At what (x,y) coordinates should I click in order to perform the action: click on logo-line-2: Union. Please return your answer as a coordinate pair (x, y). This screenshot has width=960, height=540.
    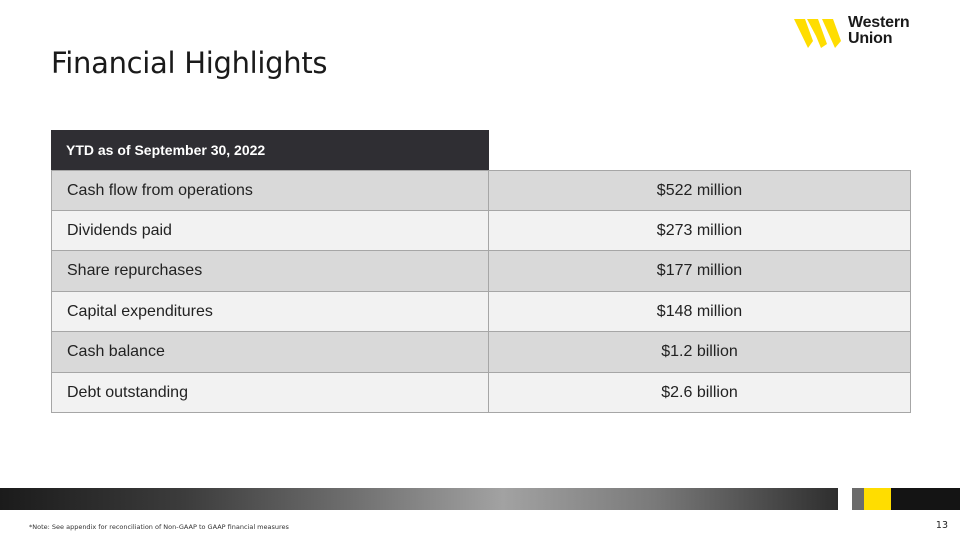
    Looking at the image, I should click on (870, 38).